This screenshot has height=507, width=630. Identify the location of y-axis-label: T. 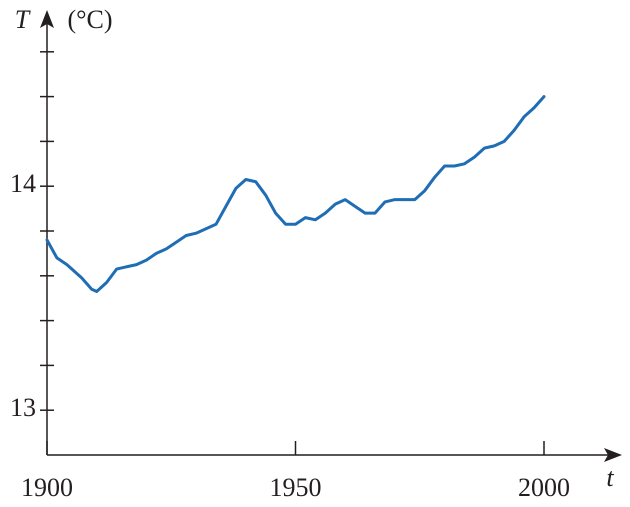
(23, 19).